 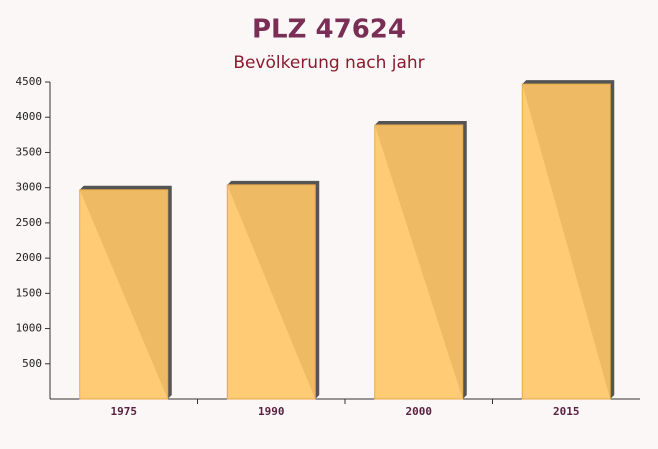 What do you see at coordinates (124, 411) in the screenshot?
I see `x-tick-label: 1975` at bounding box center [124, 411].